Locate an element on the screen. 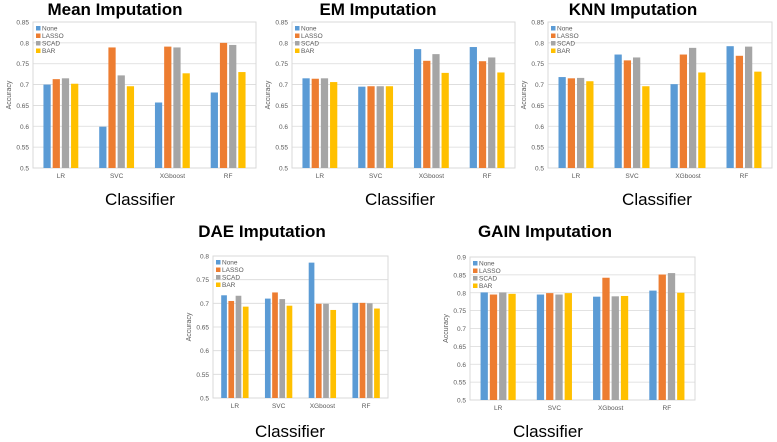  chart-title: KNN Imputation is located at coordinates (633, 9).